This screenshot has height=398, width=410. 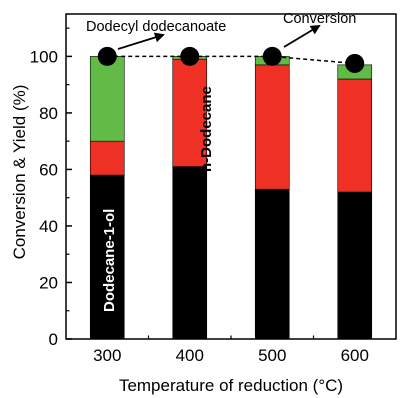 What do you see at coordinates (44, 56) in the screenshot?
I see `y-tick-label-100: 100` at bounding box center [44, 56].